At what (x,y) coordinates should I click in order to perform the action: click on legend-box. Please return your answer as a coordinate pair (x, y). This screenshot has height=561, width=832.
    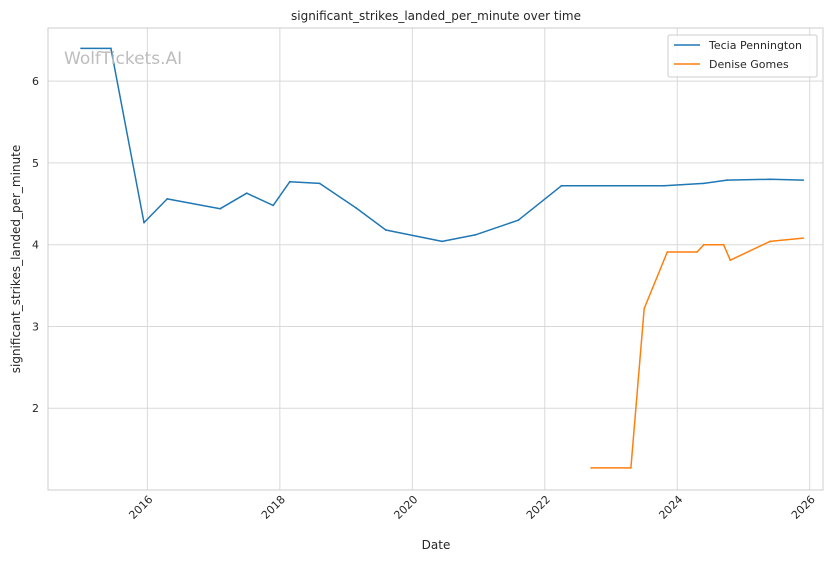
    Looking at the image, I should click on (742, 56).